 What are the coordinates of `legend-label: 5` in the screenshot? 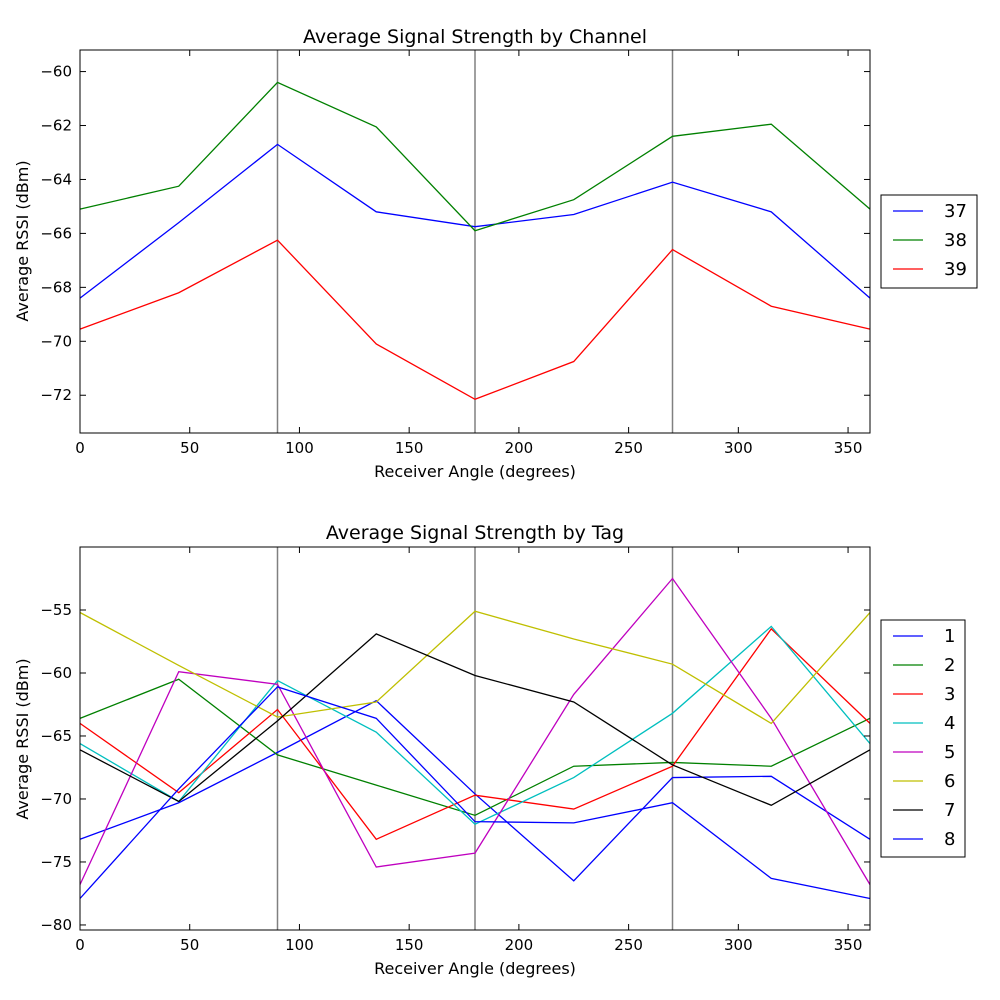 It's located at (949, 752).